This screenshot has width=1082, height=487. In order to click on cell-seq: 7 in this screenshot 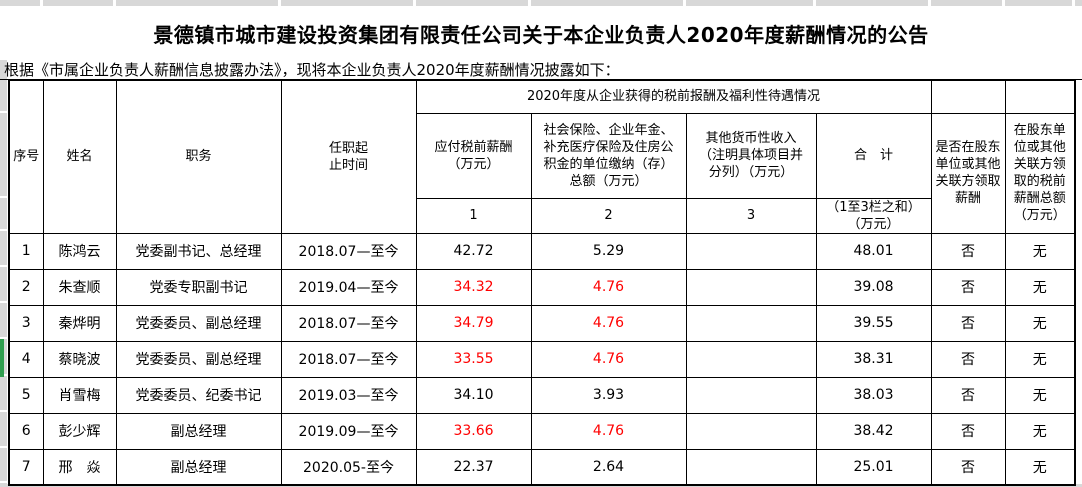, I will do `click(26, 467)`.